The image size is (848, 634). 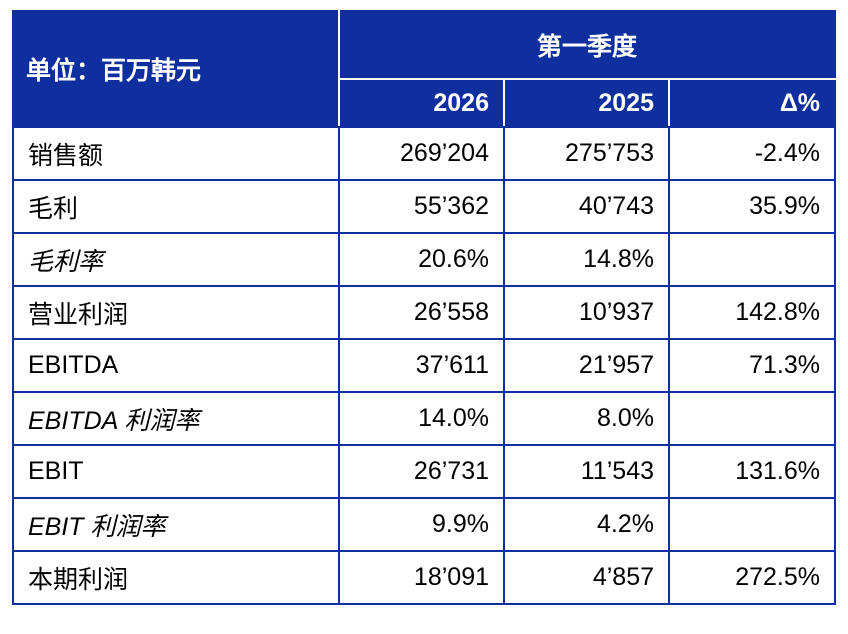 I want to click on value-2026: 37’611, so click(x=421, y=365).